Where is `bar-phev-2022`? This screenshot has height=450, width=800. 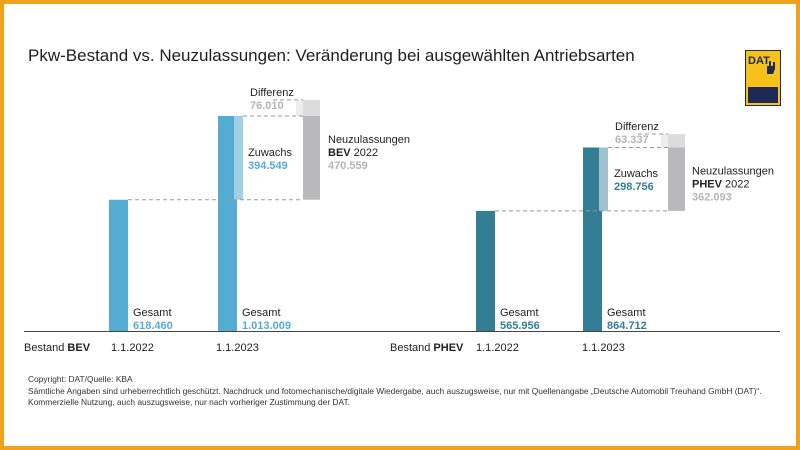 bar-phev-2022 is located at coordinates (485, 270).